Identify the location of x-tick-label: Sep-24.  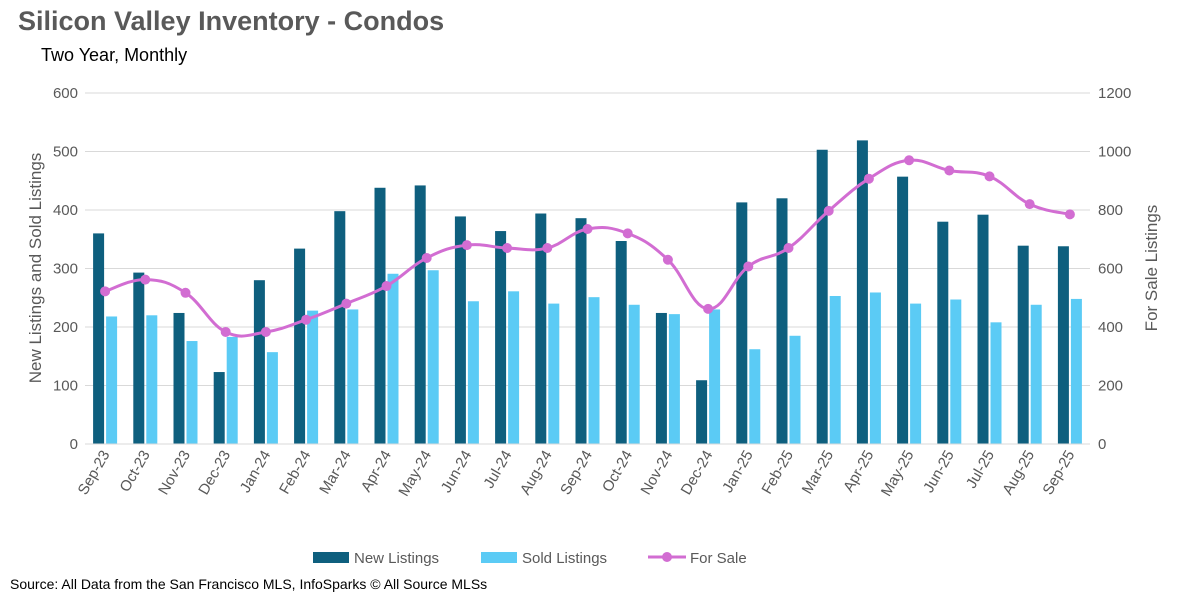
(576, 473).